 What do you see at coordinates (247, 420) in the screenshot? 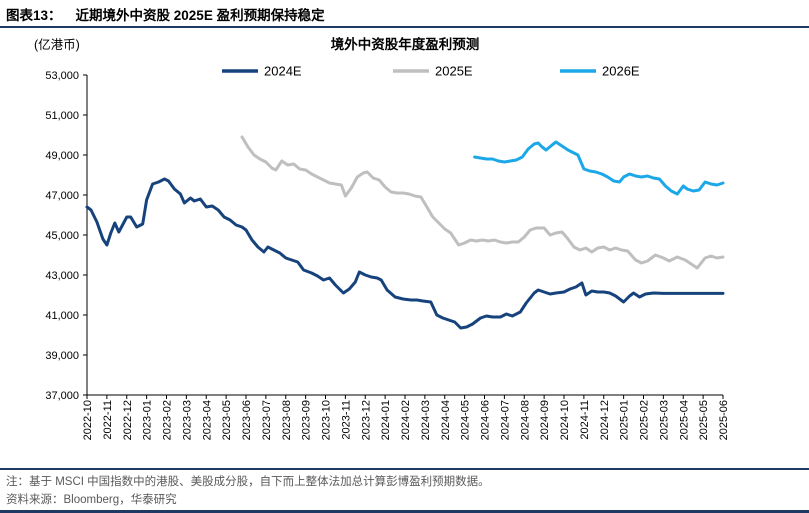
I see `x-tick-label: 2023-06` at bounding box center [247, 420].